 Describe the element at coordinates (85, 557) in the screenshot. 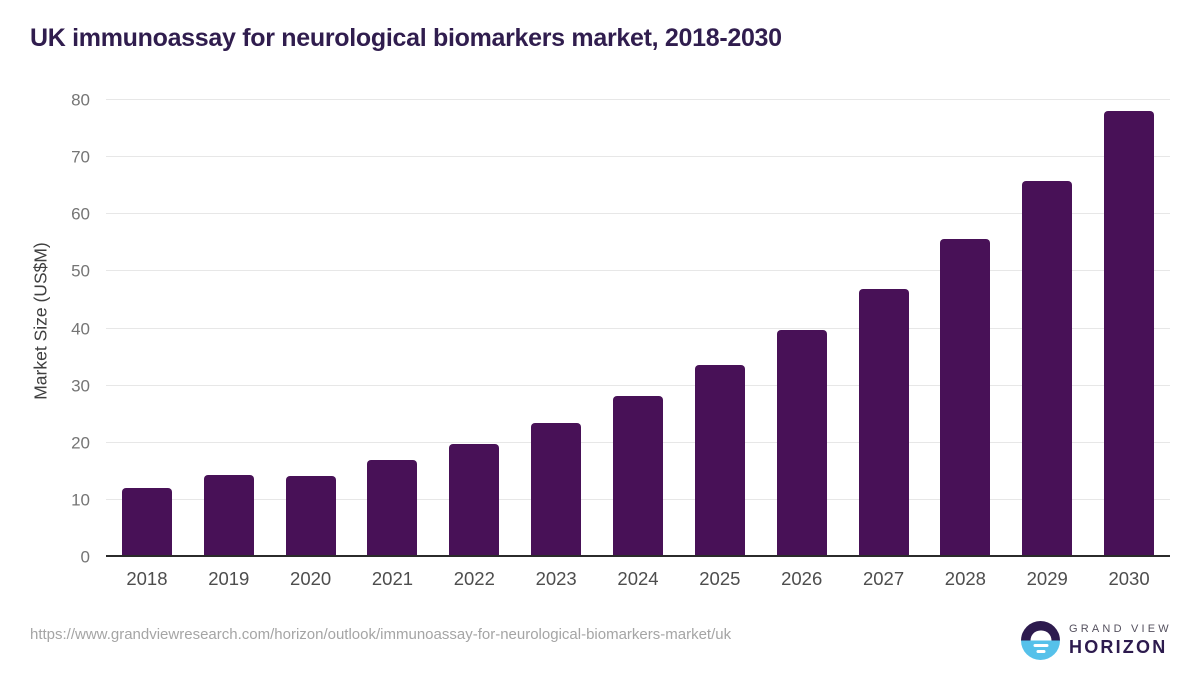

I see `y-tick-label: 0` at that location.